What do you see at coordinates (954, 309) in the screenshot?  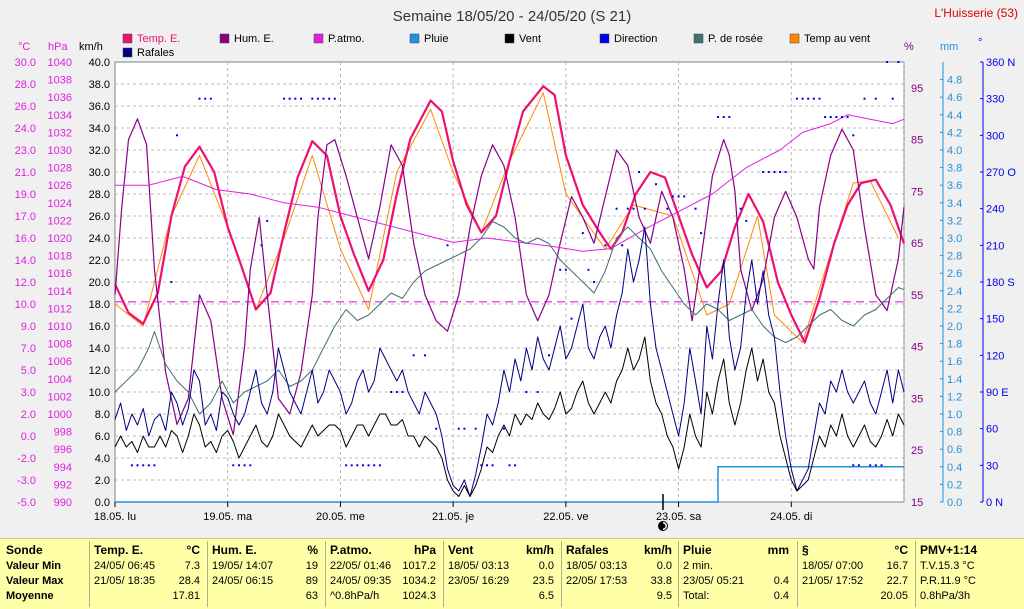 I see `rain-tick-label: 2.2` at bounding box center [954, 309].